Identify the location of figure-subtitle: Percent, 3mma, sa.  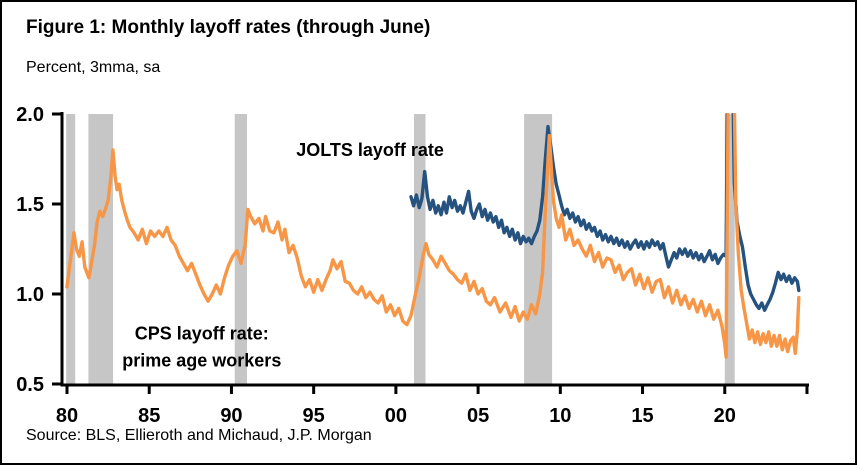
(93, 67).